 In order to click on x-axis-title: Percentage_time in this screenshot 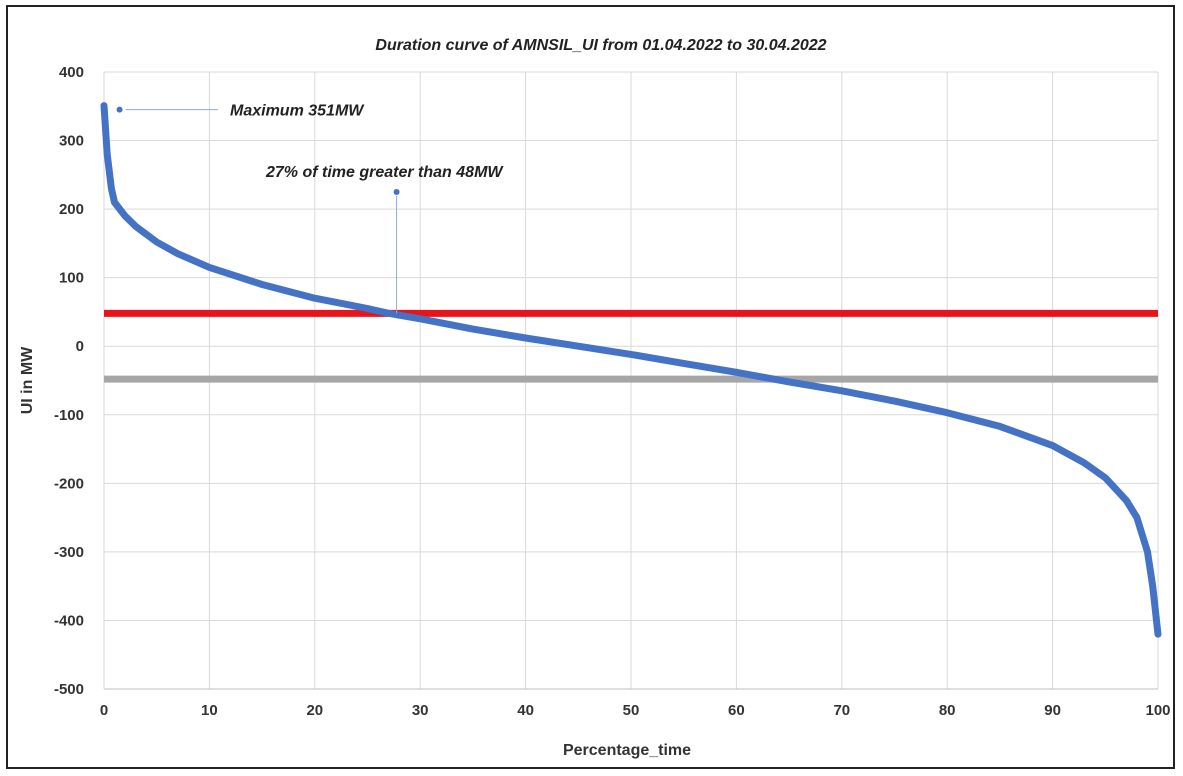, I will do `click(627, 750)`.